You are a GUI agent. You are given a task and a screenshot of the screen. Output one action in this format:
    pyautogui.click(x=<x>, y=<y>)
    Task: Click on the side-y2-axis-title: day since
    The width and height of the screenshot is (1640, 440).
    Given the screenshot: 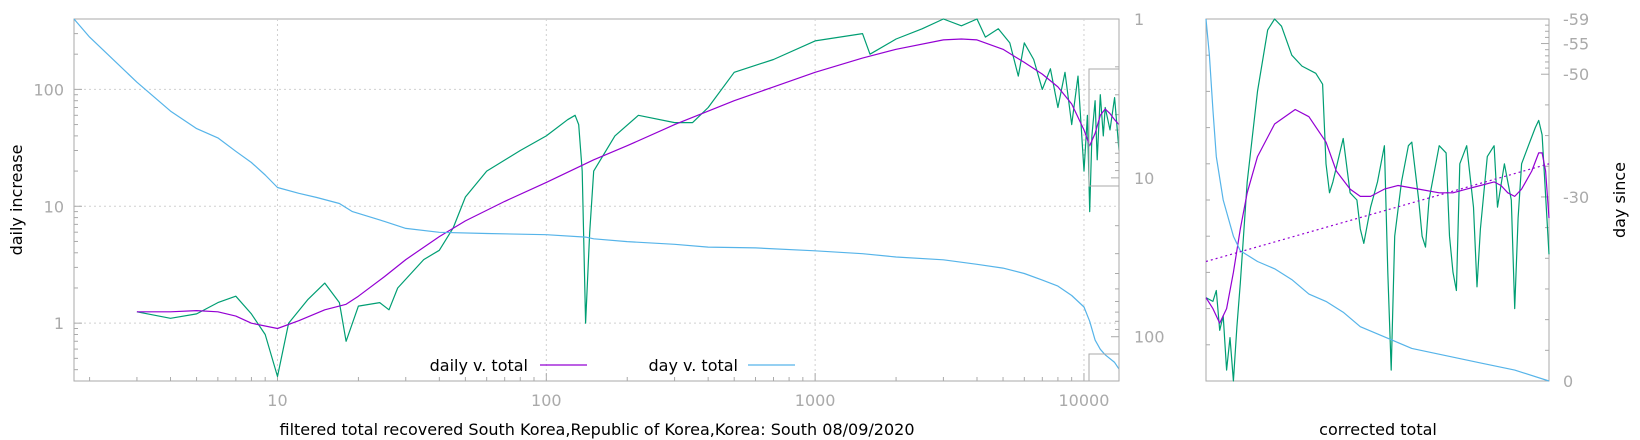 What is the action you would take?
    pyautogui.click(x=1619, y=200)
    